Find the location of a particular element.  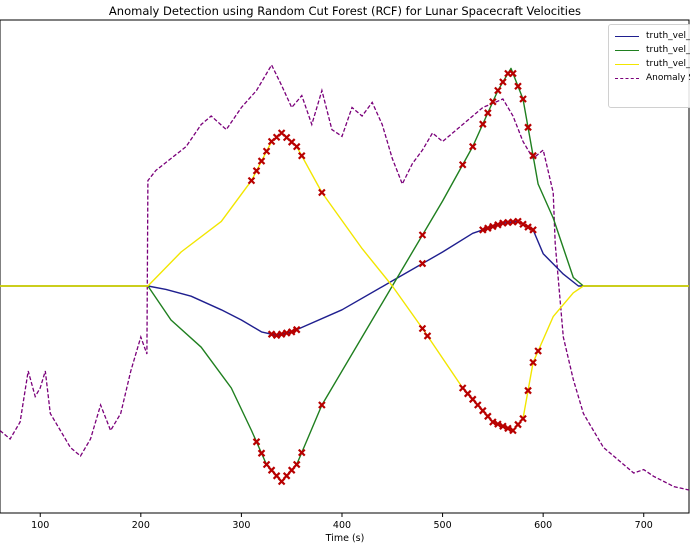

legend-swatch-vel-x is located at coordinates (627, 36).